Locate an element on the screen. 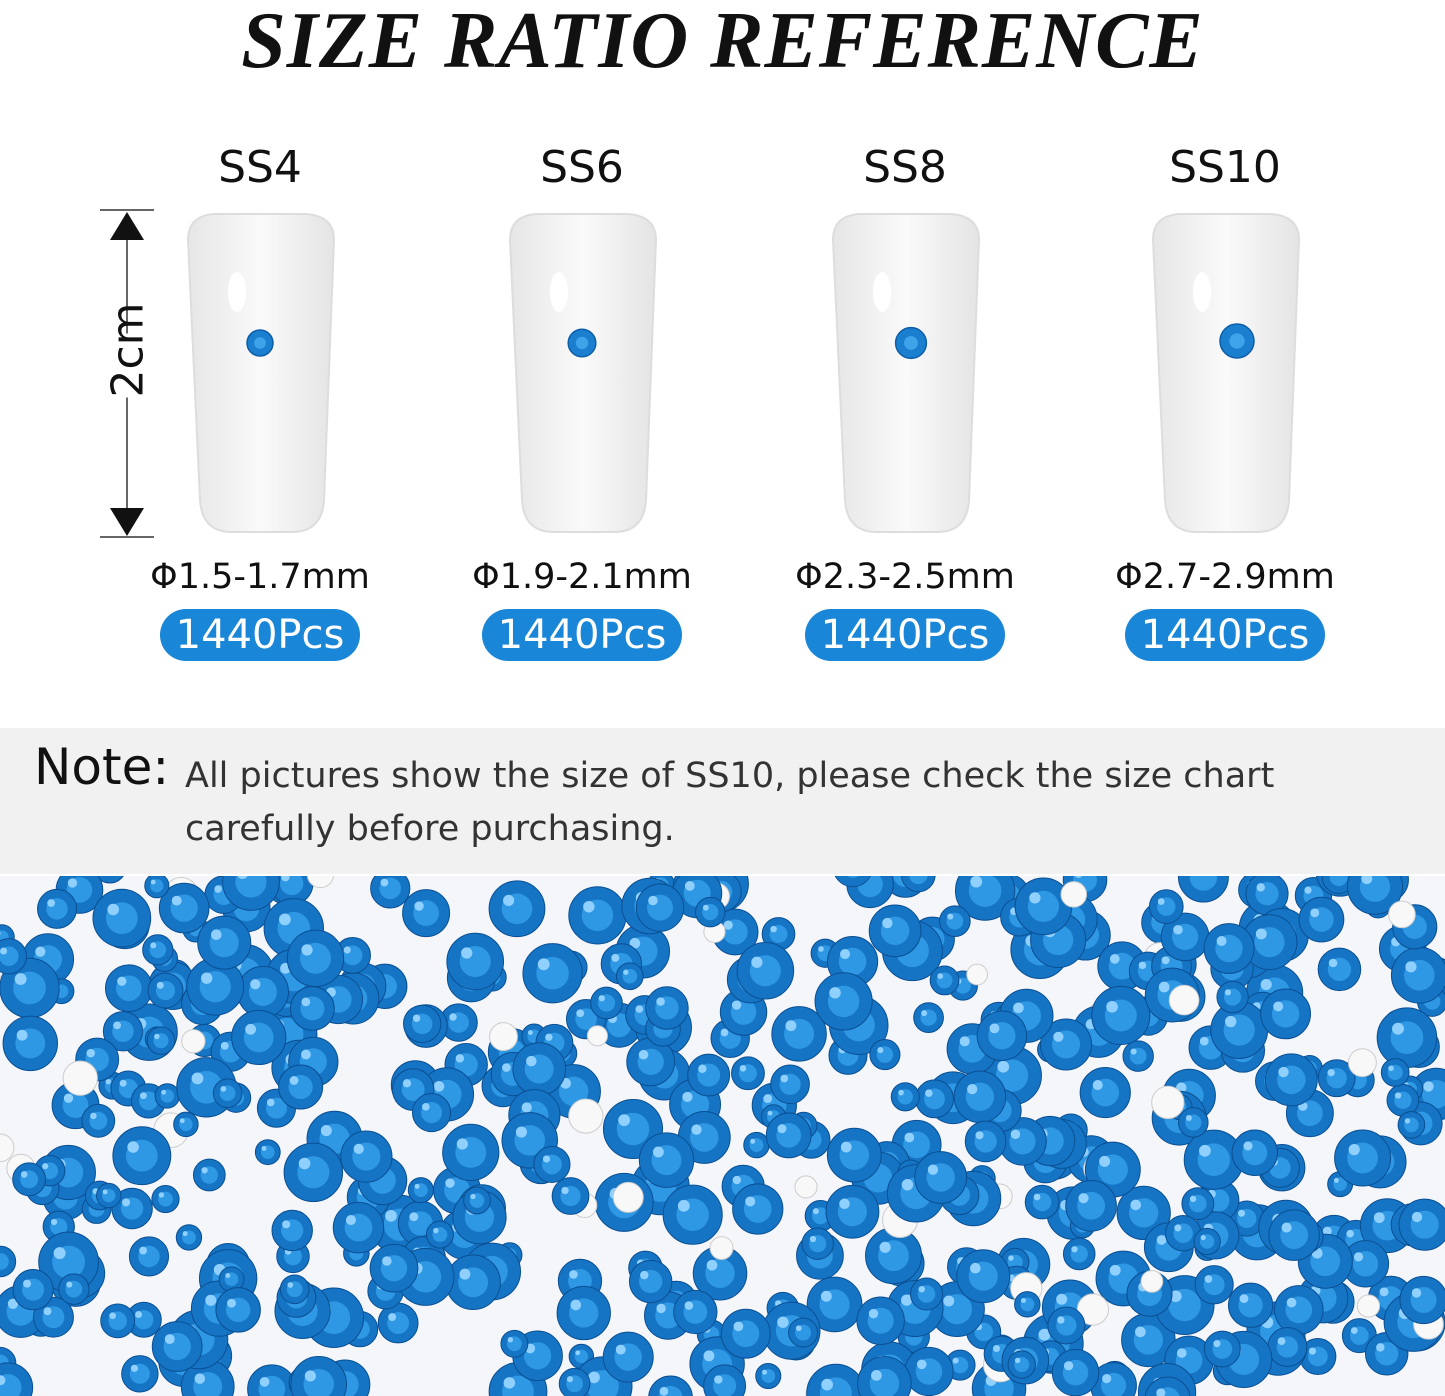  size-column: SS4 Φ1.5-1.7mm 1440Pcs is located at coordinates (260, 400).